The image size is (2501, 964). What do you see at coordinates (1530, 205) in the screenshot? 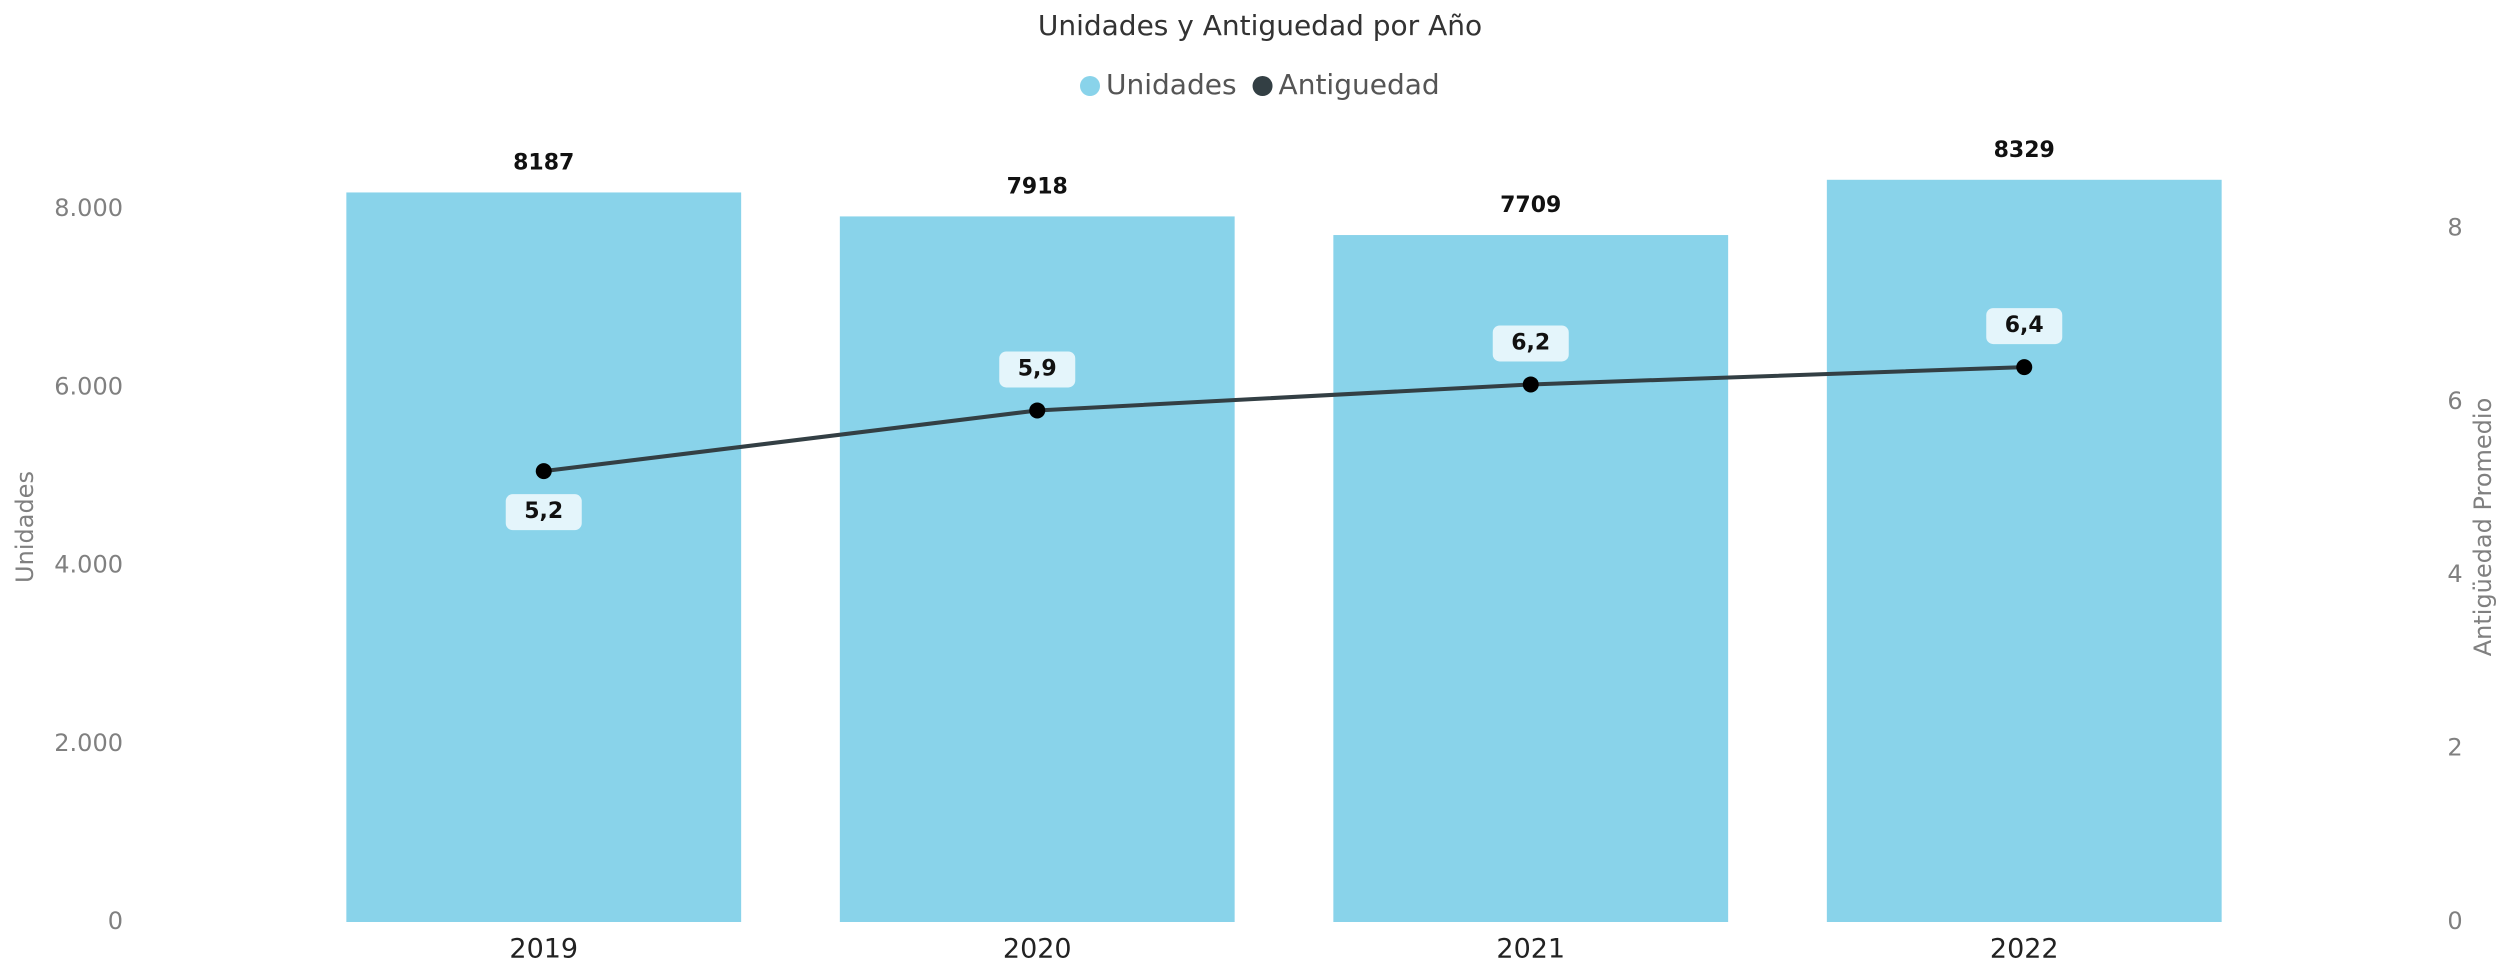
I see `bar-value-label: 7709` at bounding box center [1530, 205].